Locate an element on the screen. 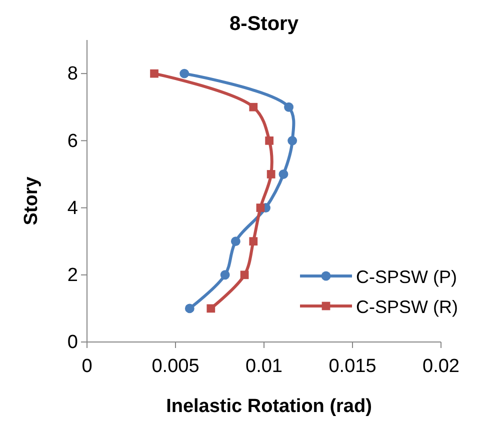  legend-label: C-SPSW (P) is located at coordinates (406, 277).